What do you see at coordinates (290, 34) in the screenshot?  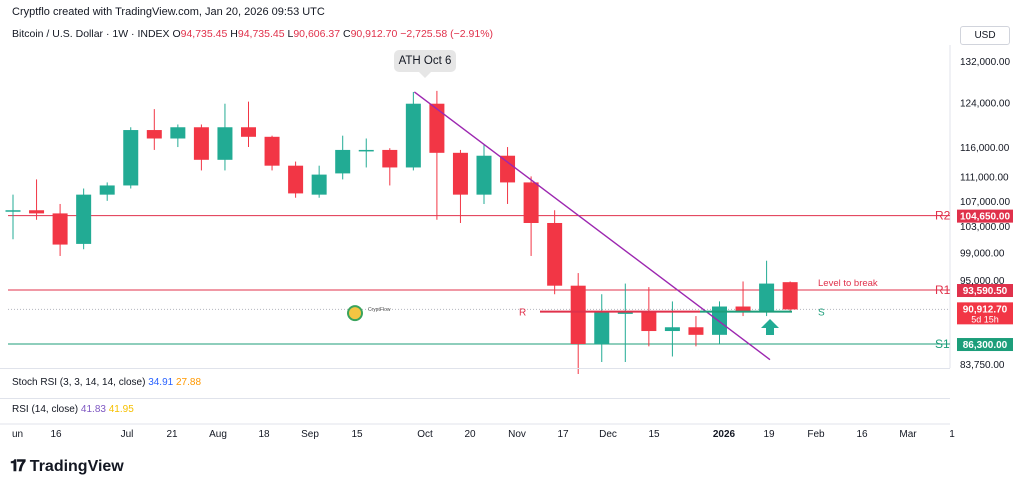 I see `low-label: L` at bounding box center [290, 34].